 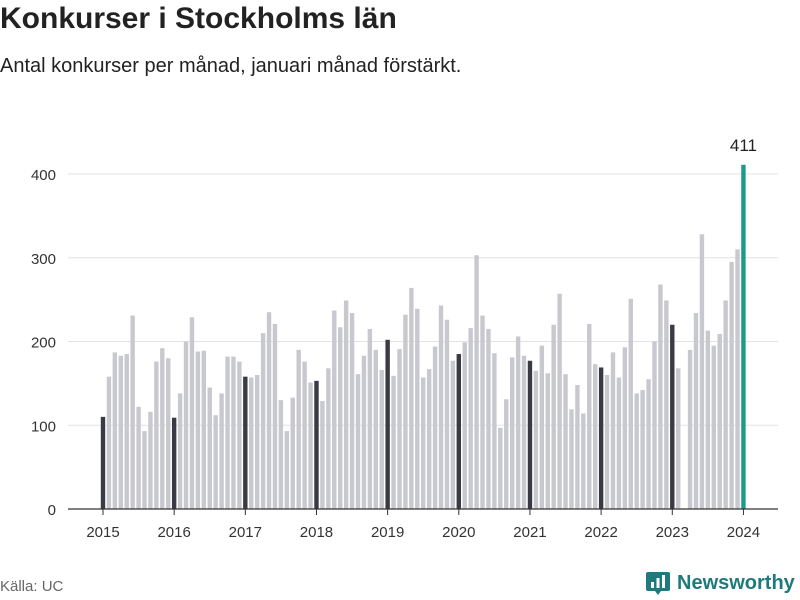 What do you see at coordinates (529, 532) in the screenshot?
I see `x-tick-label-2021: 2021` at bounding box center [529, 532].